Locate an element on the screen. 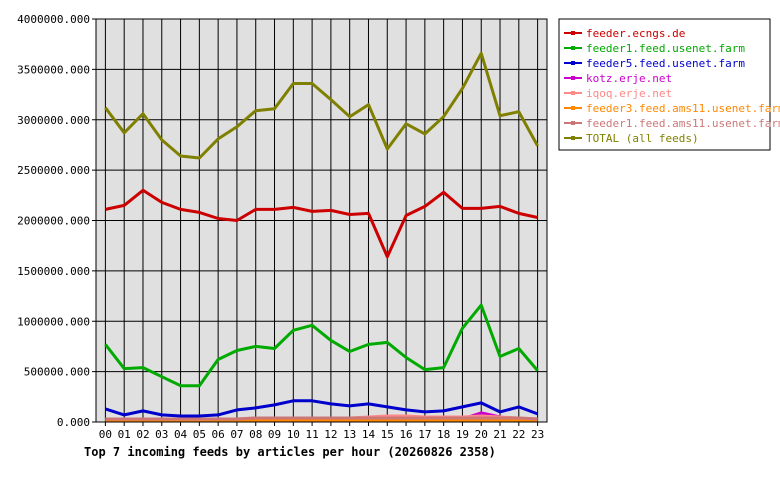 This screenshot has height=480, width=780. legend-label: TOTAL (all feeds) is located at coordinates (642, 138).